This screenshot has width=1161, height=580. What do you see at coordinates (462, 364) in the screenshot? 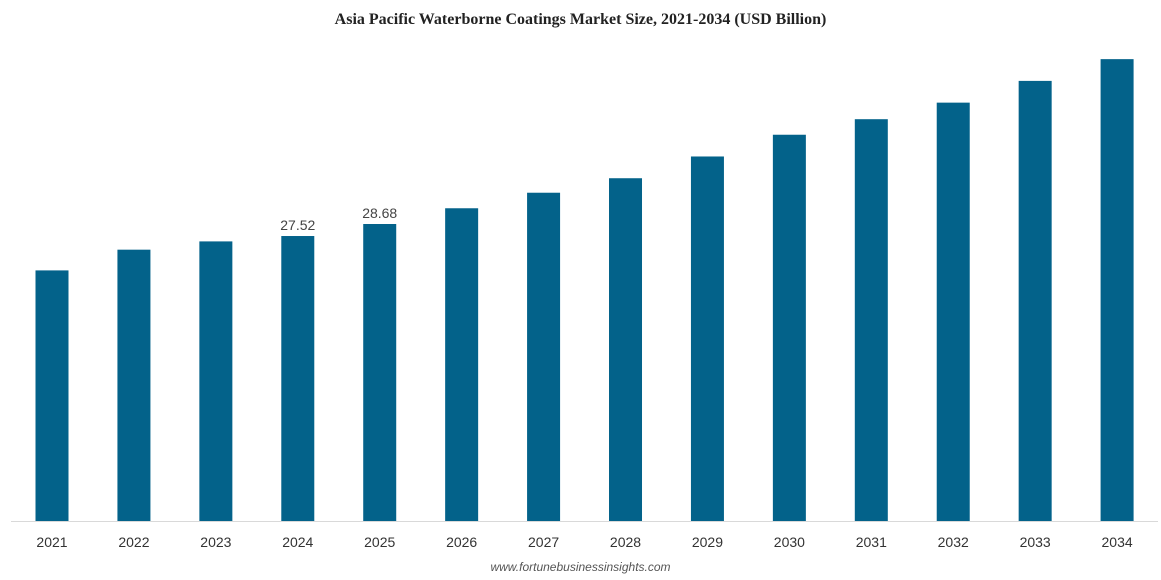
I see `bar-2026` at bounding box center [462, 364].